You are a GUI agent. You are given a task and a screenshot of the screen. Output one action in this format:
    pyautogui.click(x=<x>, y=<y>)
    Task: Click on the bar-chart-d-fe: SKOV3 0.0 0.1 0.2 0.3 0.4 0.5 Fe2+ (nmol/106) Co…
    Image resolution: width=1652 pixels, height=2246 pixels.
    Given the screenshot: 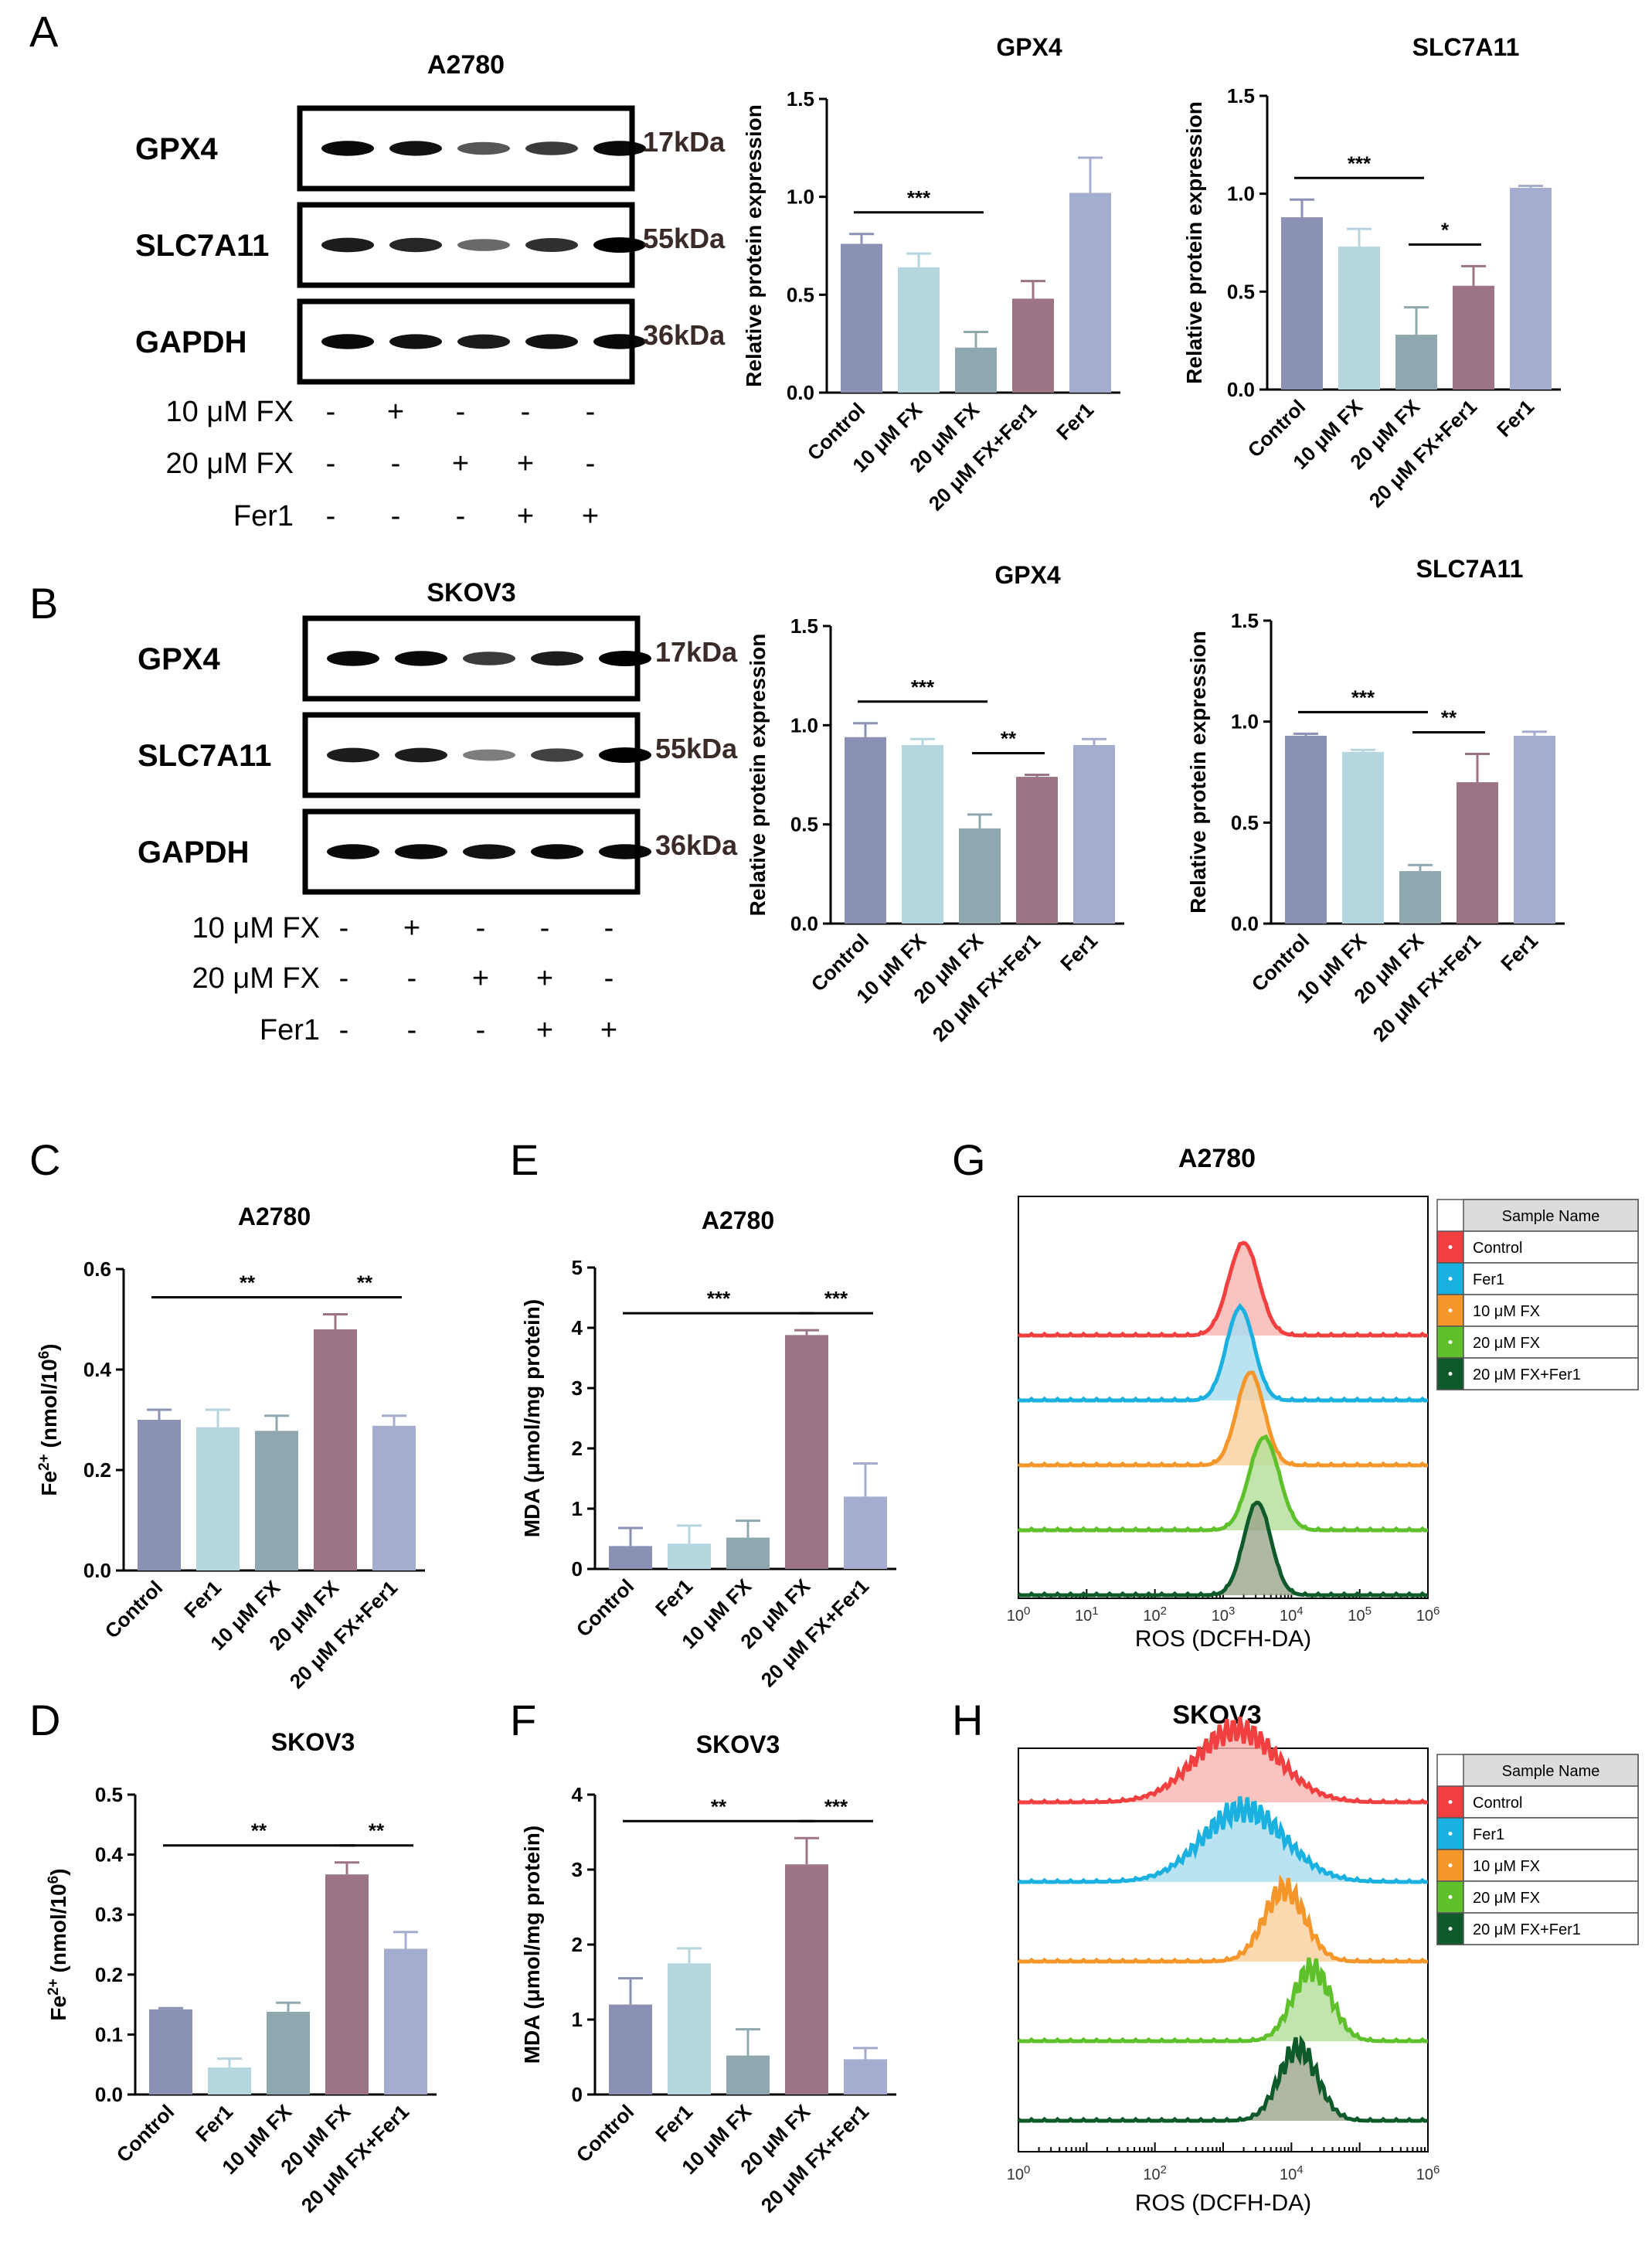 What is the action you would take?
    pyautogui.click(x=242, y=1972)
    